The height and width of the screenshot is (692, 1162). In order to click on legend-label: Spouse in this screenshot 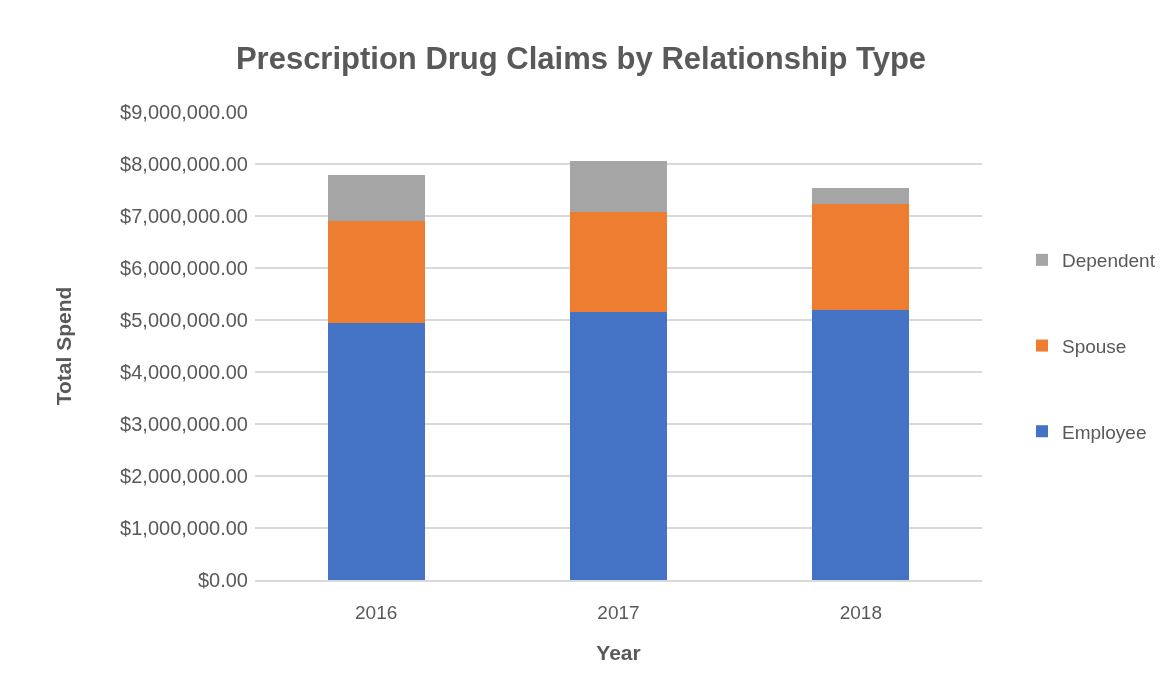, I will do `click(1094, 346)`.